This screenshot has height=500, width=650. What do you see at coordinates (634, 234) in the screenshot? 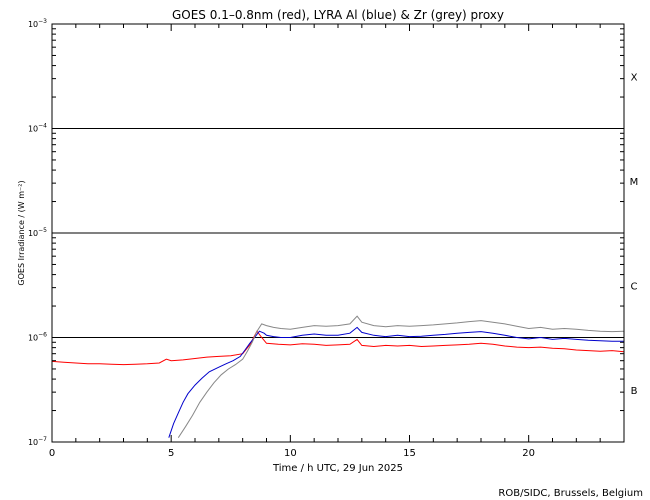
I see `flare-class-labels: X M C B` at bounding box center [634, 234].